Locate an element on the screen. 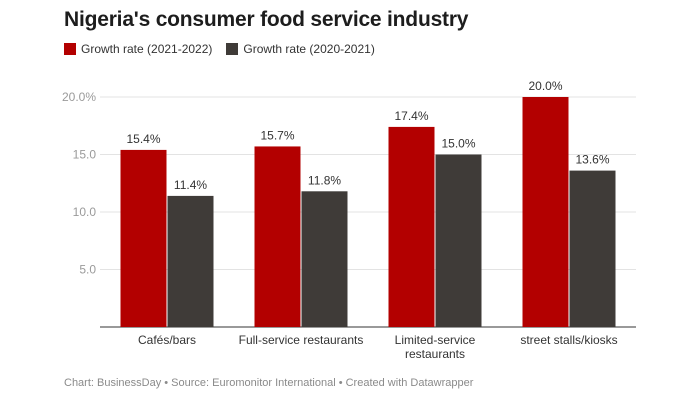  data-label: 15.4% is located at coordinates (143, 139).